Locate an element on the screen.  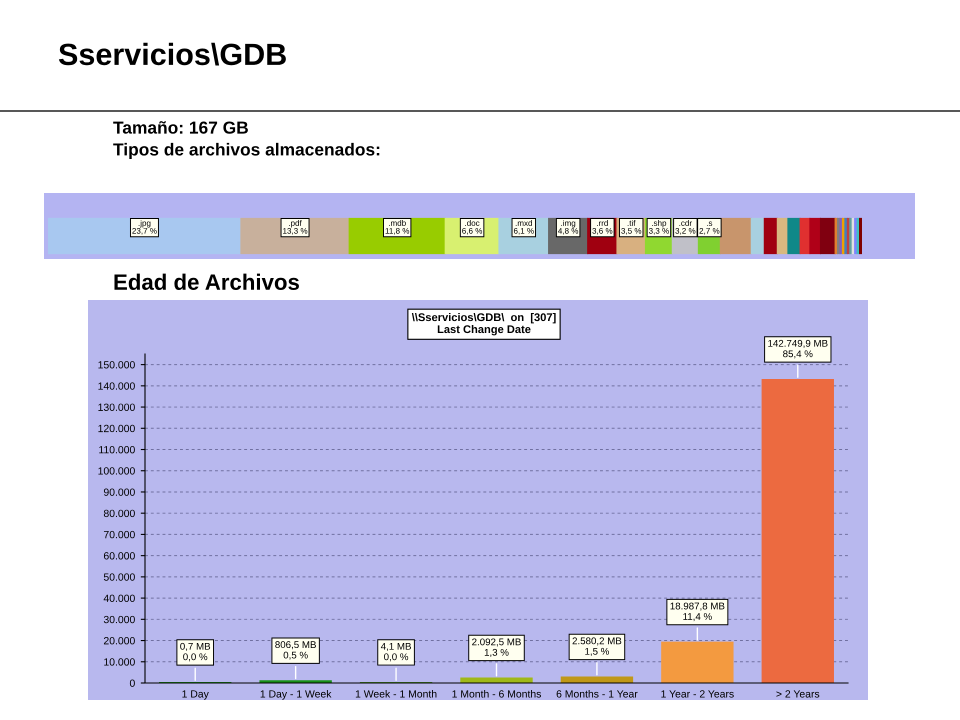
y-tick-label: 60.000 is located at coordinates (119, 556).